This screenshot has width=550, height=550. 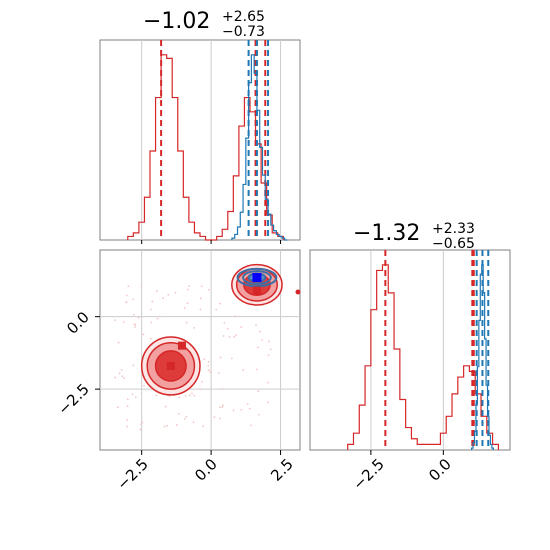 What do you see at coordinates (206, 470) in the screenshot?
I see `x1-tick-label-1: 0.0` at bounding box center [206, 470].